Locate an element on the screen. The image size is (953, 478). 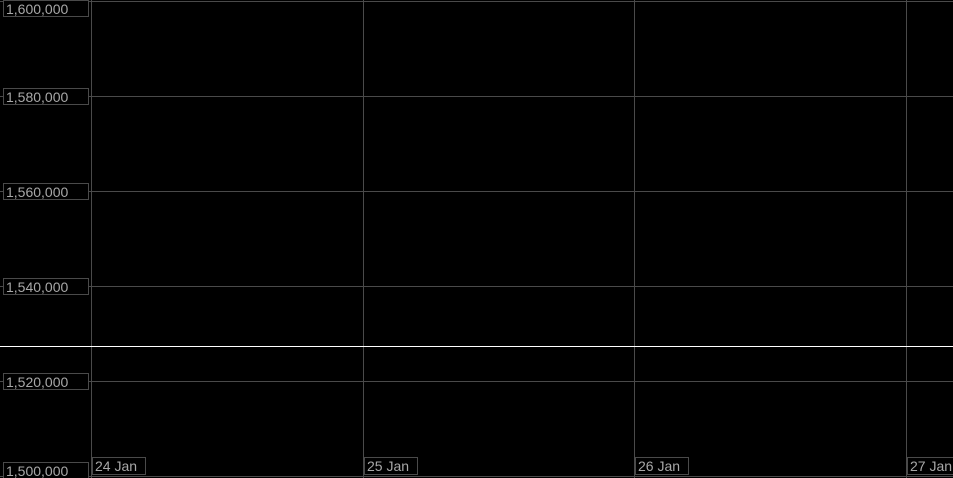
y-tick-label: 1,540,000 is located at coordinates (37, 287).